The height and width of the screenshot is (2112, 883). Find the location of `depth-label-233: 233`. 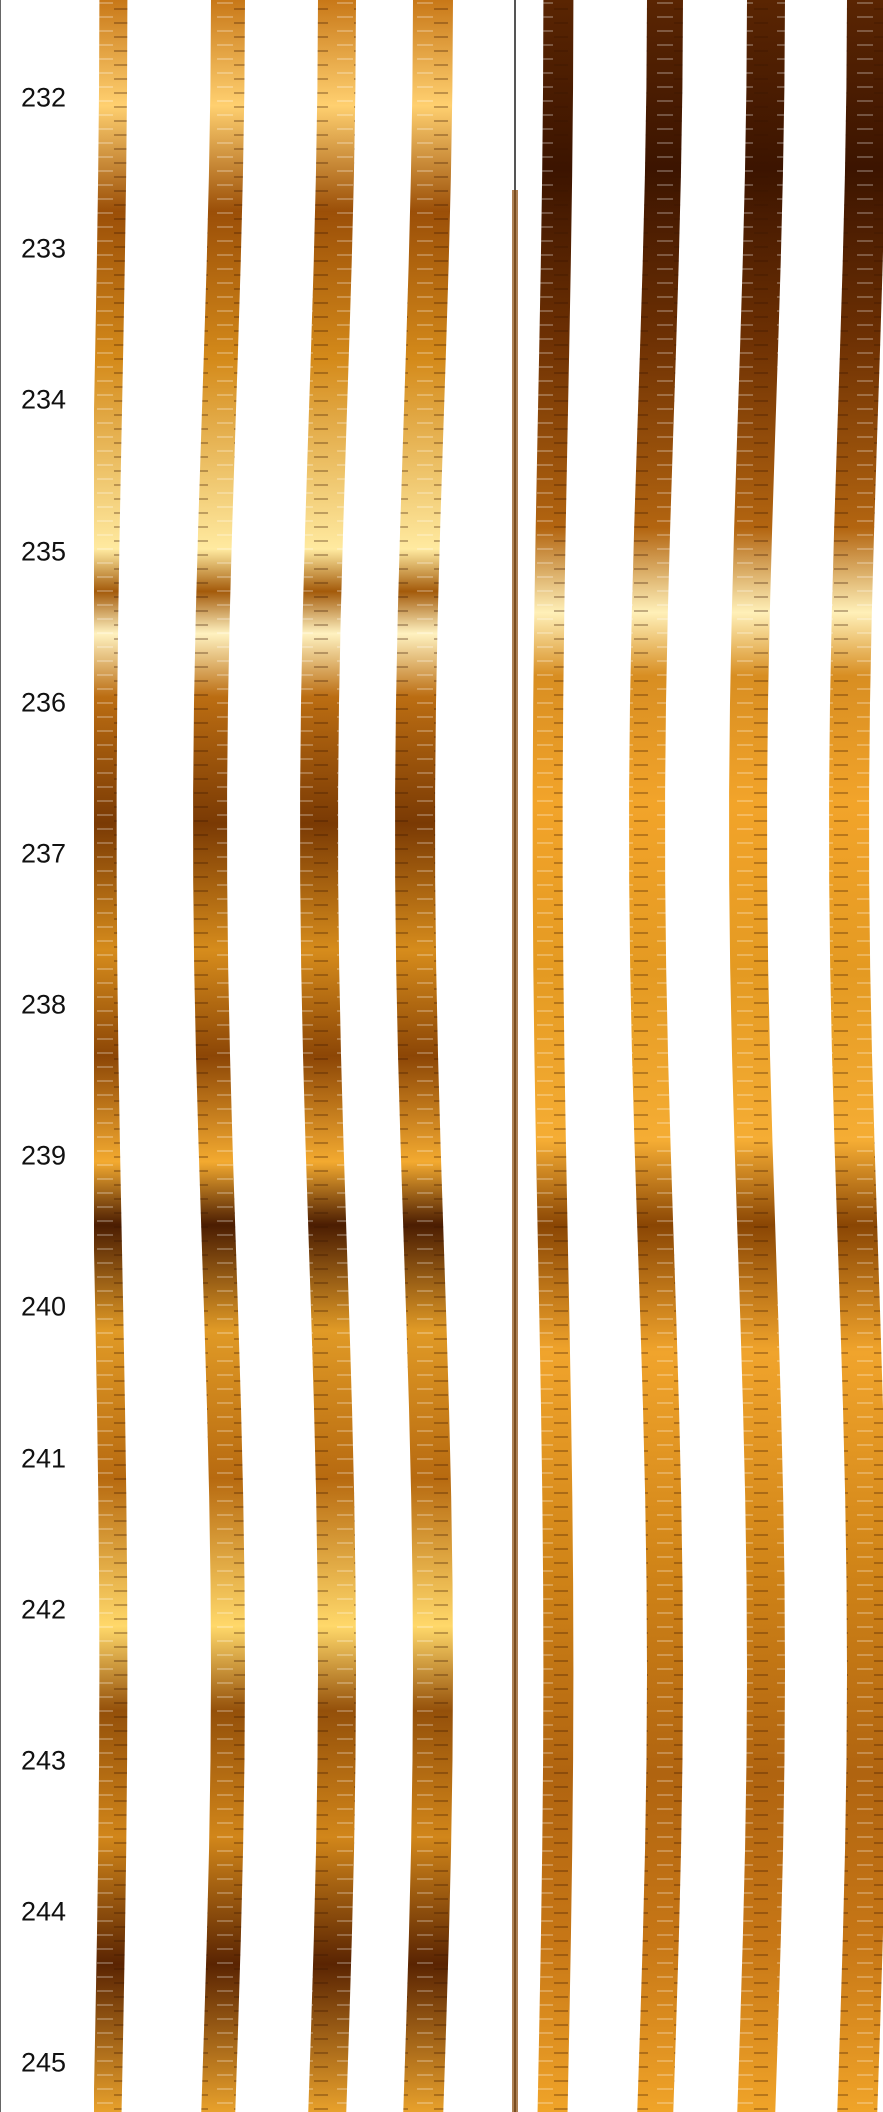

depth-label-233: 233 is located at coordinates (44, 248).